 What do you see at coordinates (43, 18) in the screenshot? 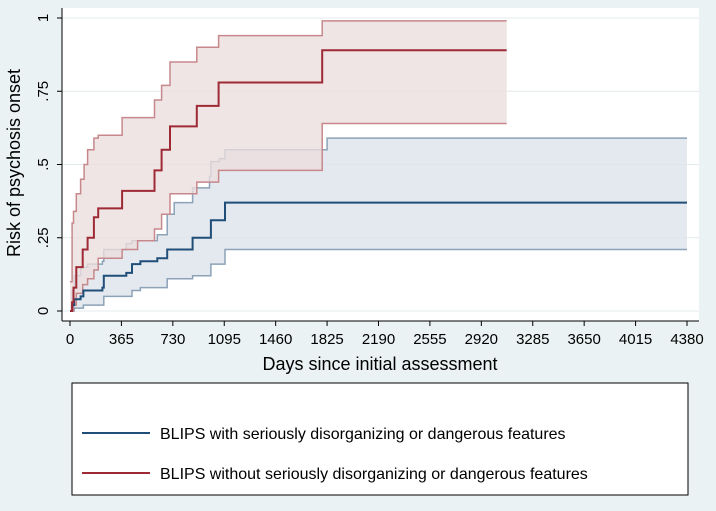
I see `y-tick-label-4: 1` at bounding box center [43, 18].